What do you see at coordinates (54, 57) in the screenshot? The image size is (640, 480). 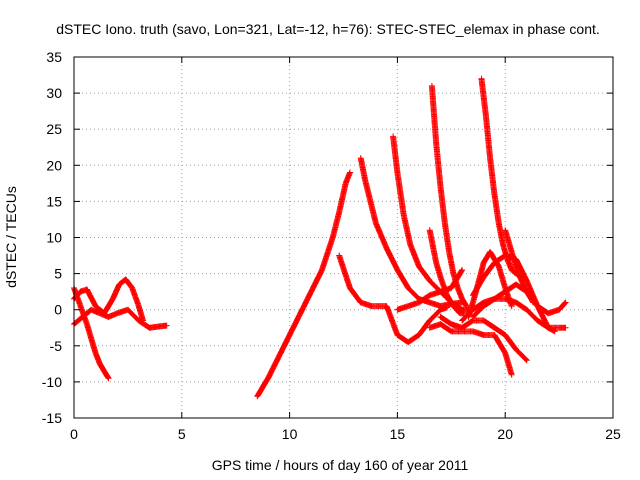 I see `y-tick-label: 35` at bounding box center [54, 57].